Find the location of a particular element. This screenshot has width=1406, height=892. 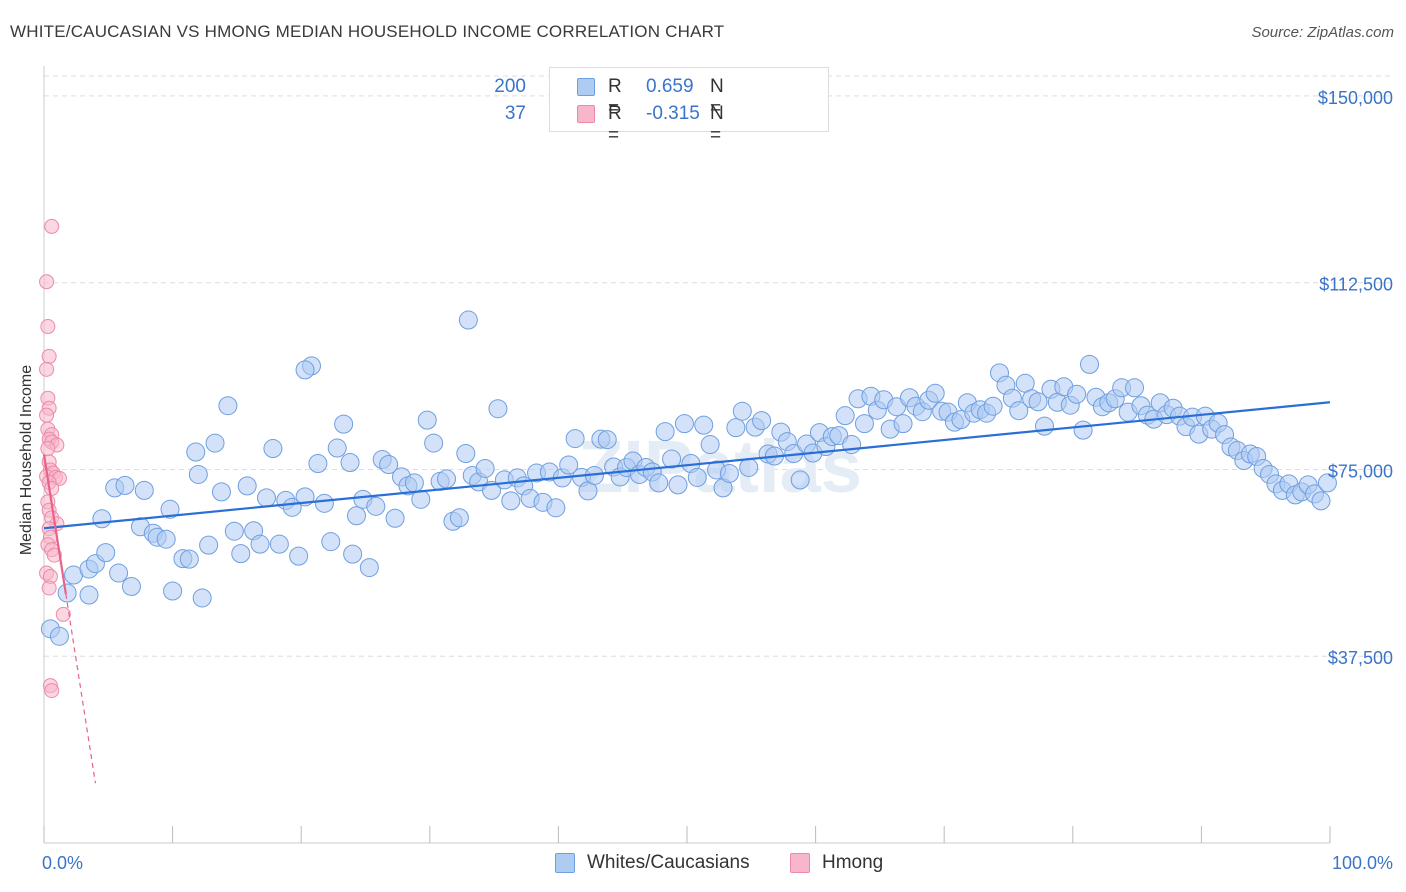

x-tick-label: 100.0% is located at coordinates (1362, 863).